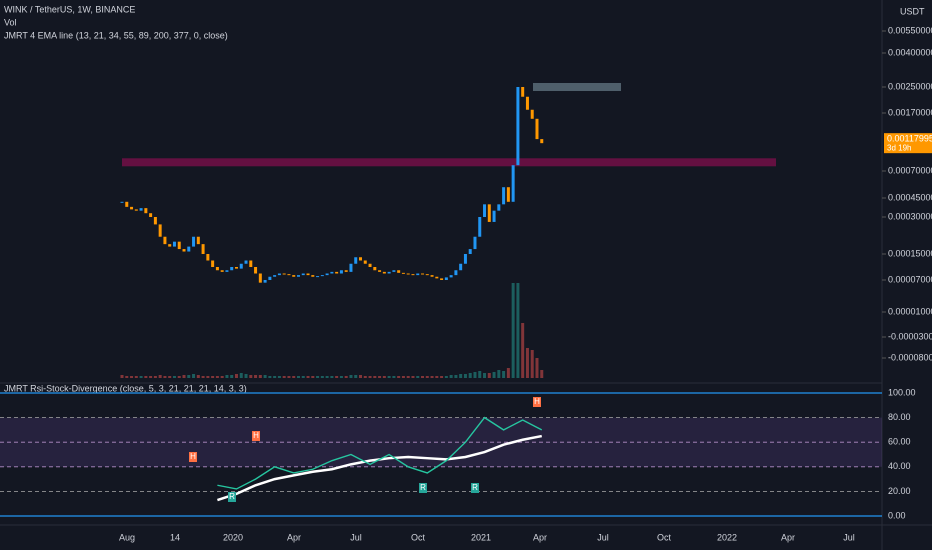 Image resolution: width=932 pixels, height=550 pixels. Describe the element at coordinates (481, 537) in the screenshot. I see `time-label: 2021` at that location.